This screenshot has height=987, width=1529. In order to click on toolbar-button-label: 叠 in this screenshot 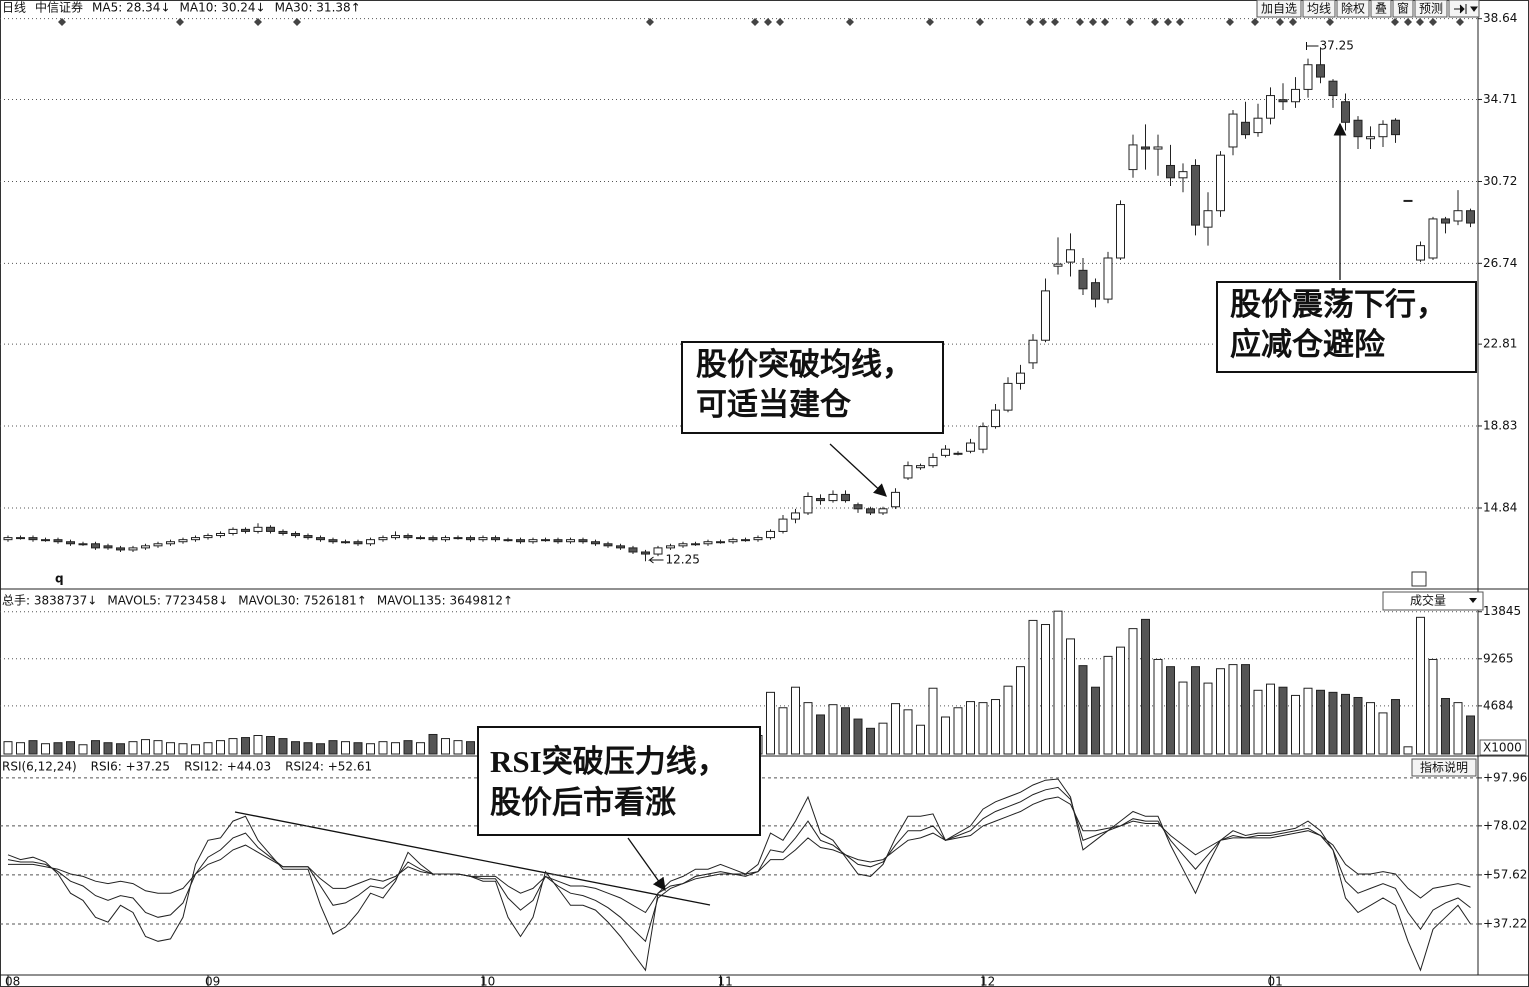, I will do `click(1381, 9)`.